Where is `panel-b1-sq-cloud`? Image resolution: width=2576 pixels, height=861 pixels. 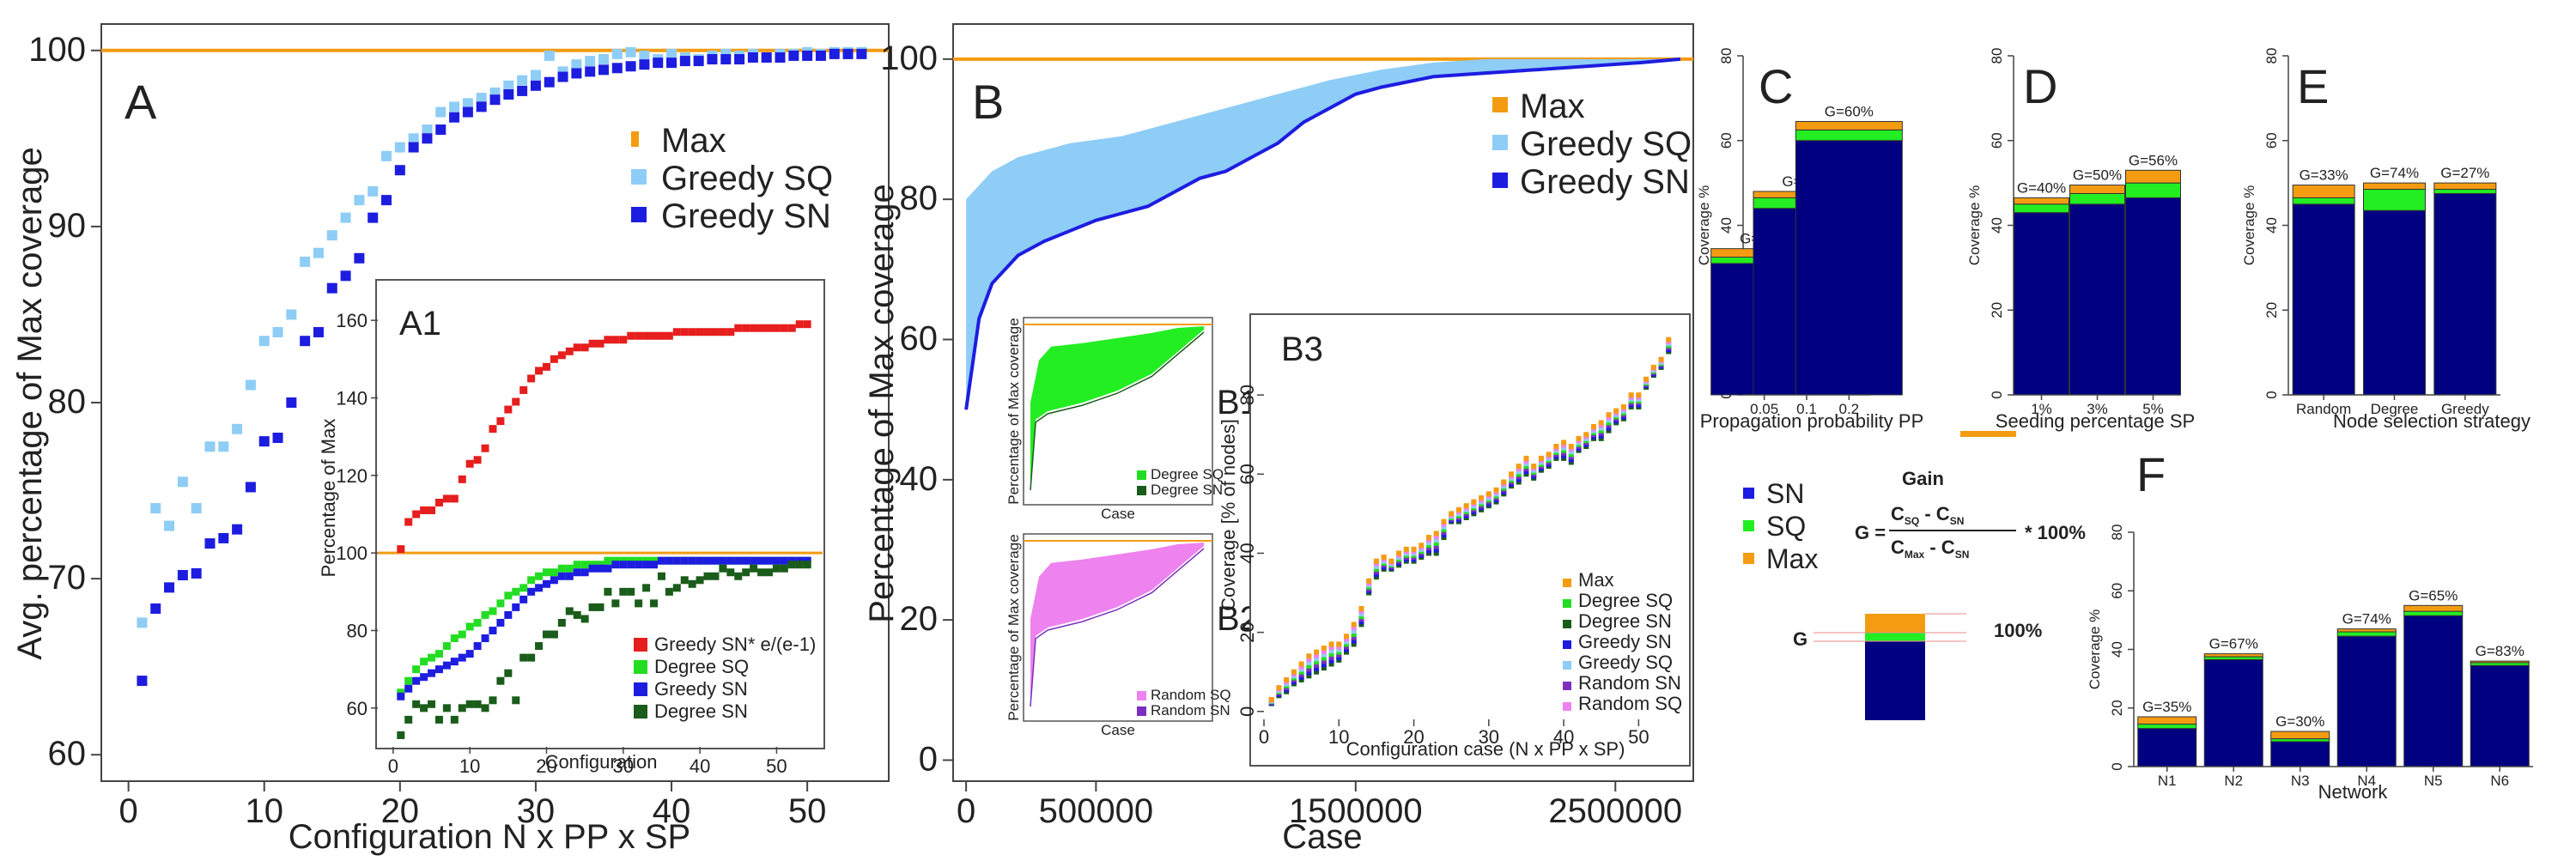
panel-b1-sq-cloud is located at coordinates (1117, 407).